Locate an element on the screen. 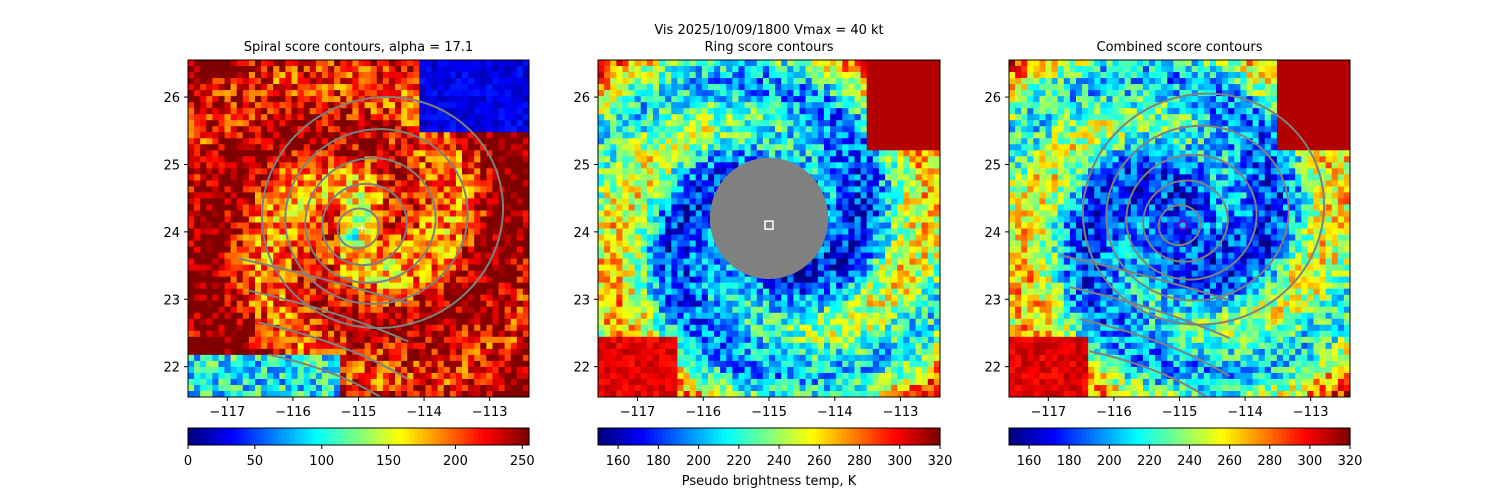 This screenshot has width=1500, height=500. x-tick-label: −115 is located at coordinates (1180, 412).